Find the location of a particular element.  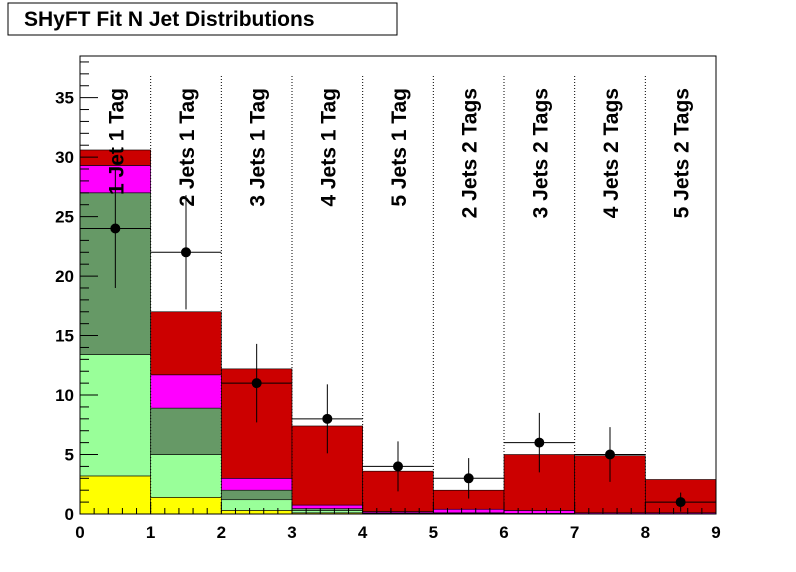

bin-label-8: 5 Jets 2 Tags is located at coordinates (682, 153).